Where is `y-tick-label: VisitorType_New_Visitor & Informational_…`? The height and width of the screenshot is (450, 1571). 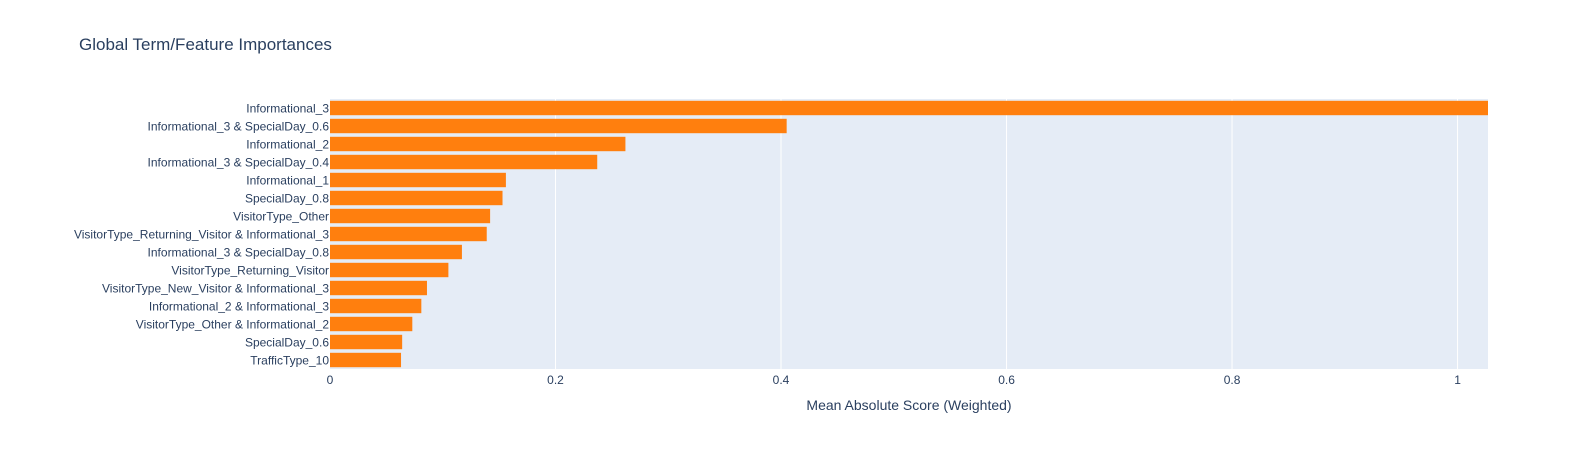
y-tick-label: VisitorType_New_Visitor & Informational_… is located at coordinates (215, 288).